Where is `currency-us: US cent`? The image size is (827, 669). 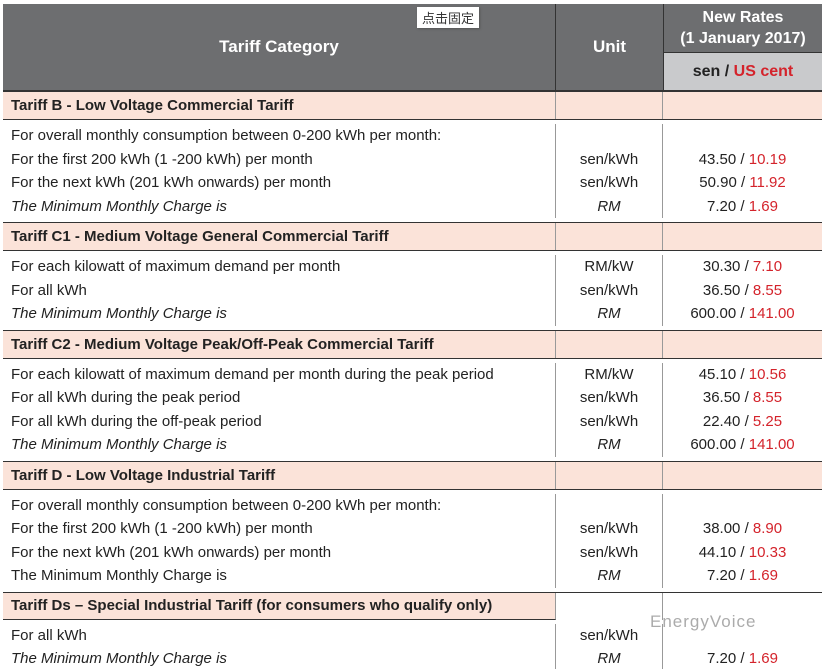 currency-us: US cent is located at coordinates (763, 71).